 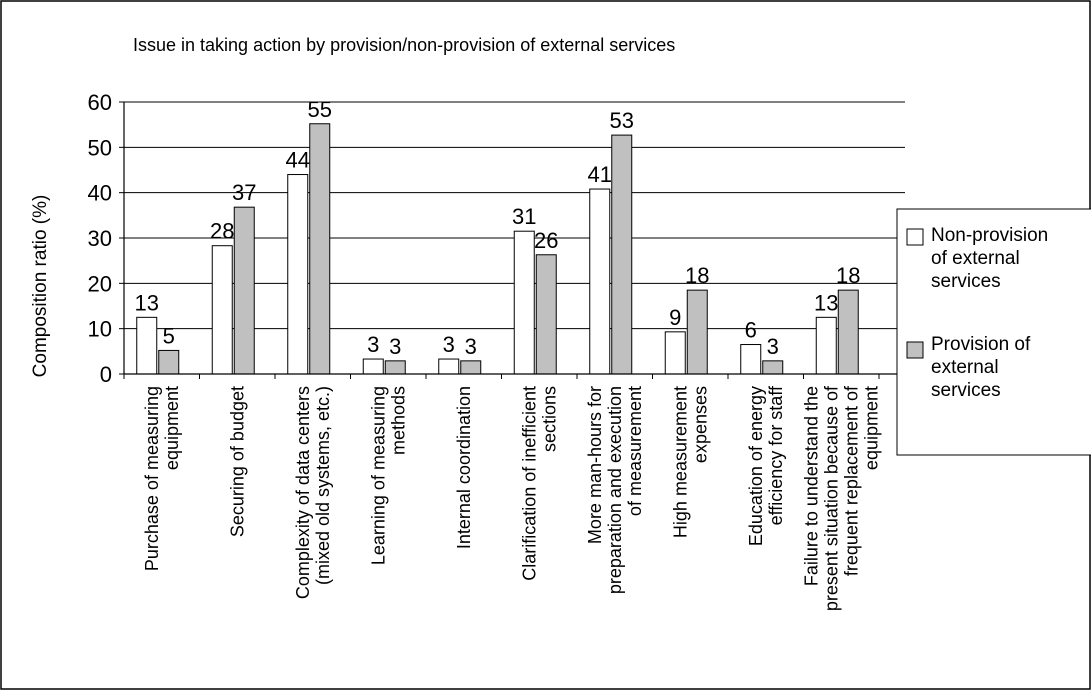 I want to click on legend-label: Non-provision of external services, so click(x=989, y=258).